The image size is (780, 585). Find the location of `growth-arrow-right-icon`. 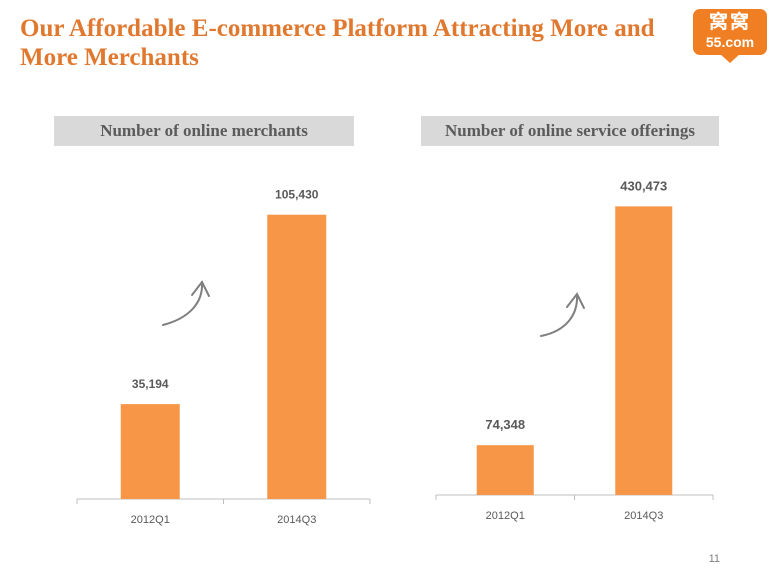

growth-arrow-right-icon is located at coordinates (562, 314).